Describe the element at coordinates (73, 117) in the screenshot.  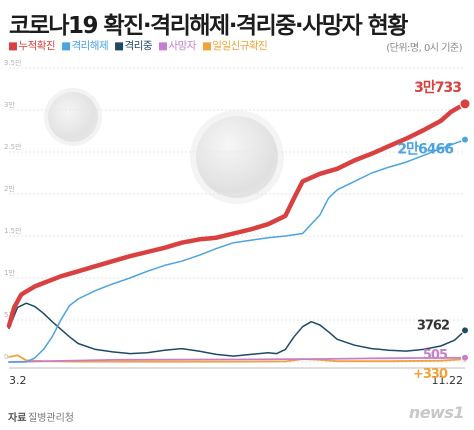
I see `virus-illustration-left` at that location.